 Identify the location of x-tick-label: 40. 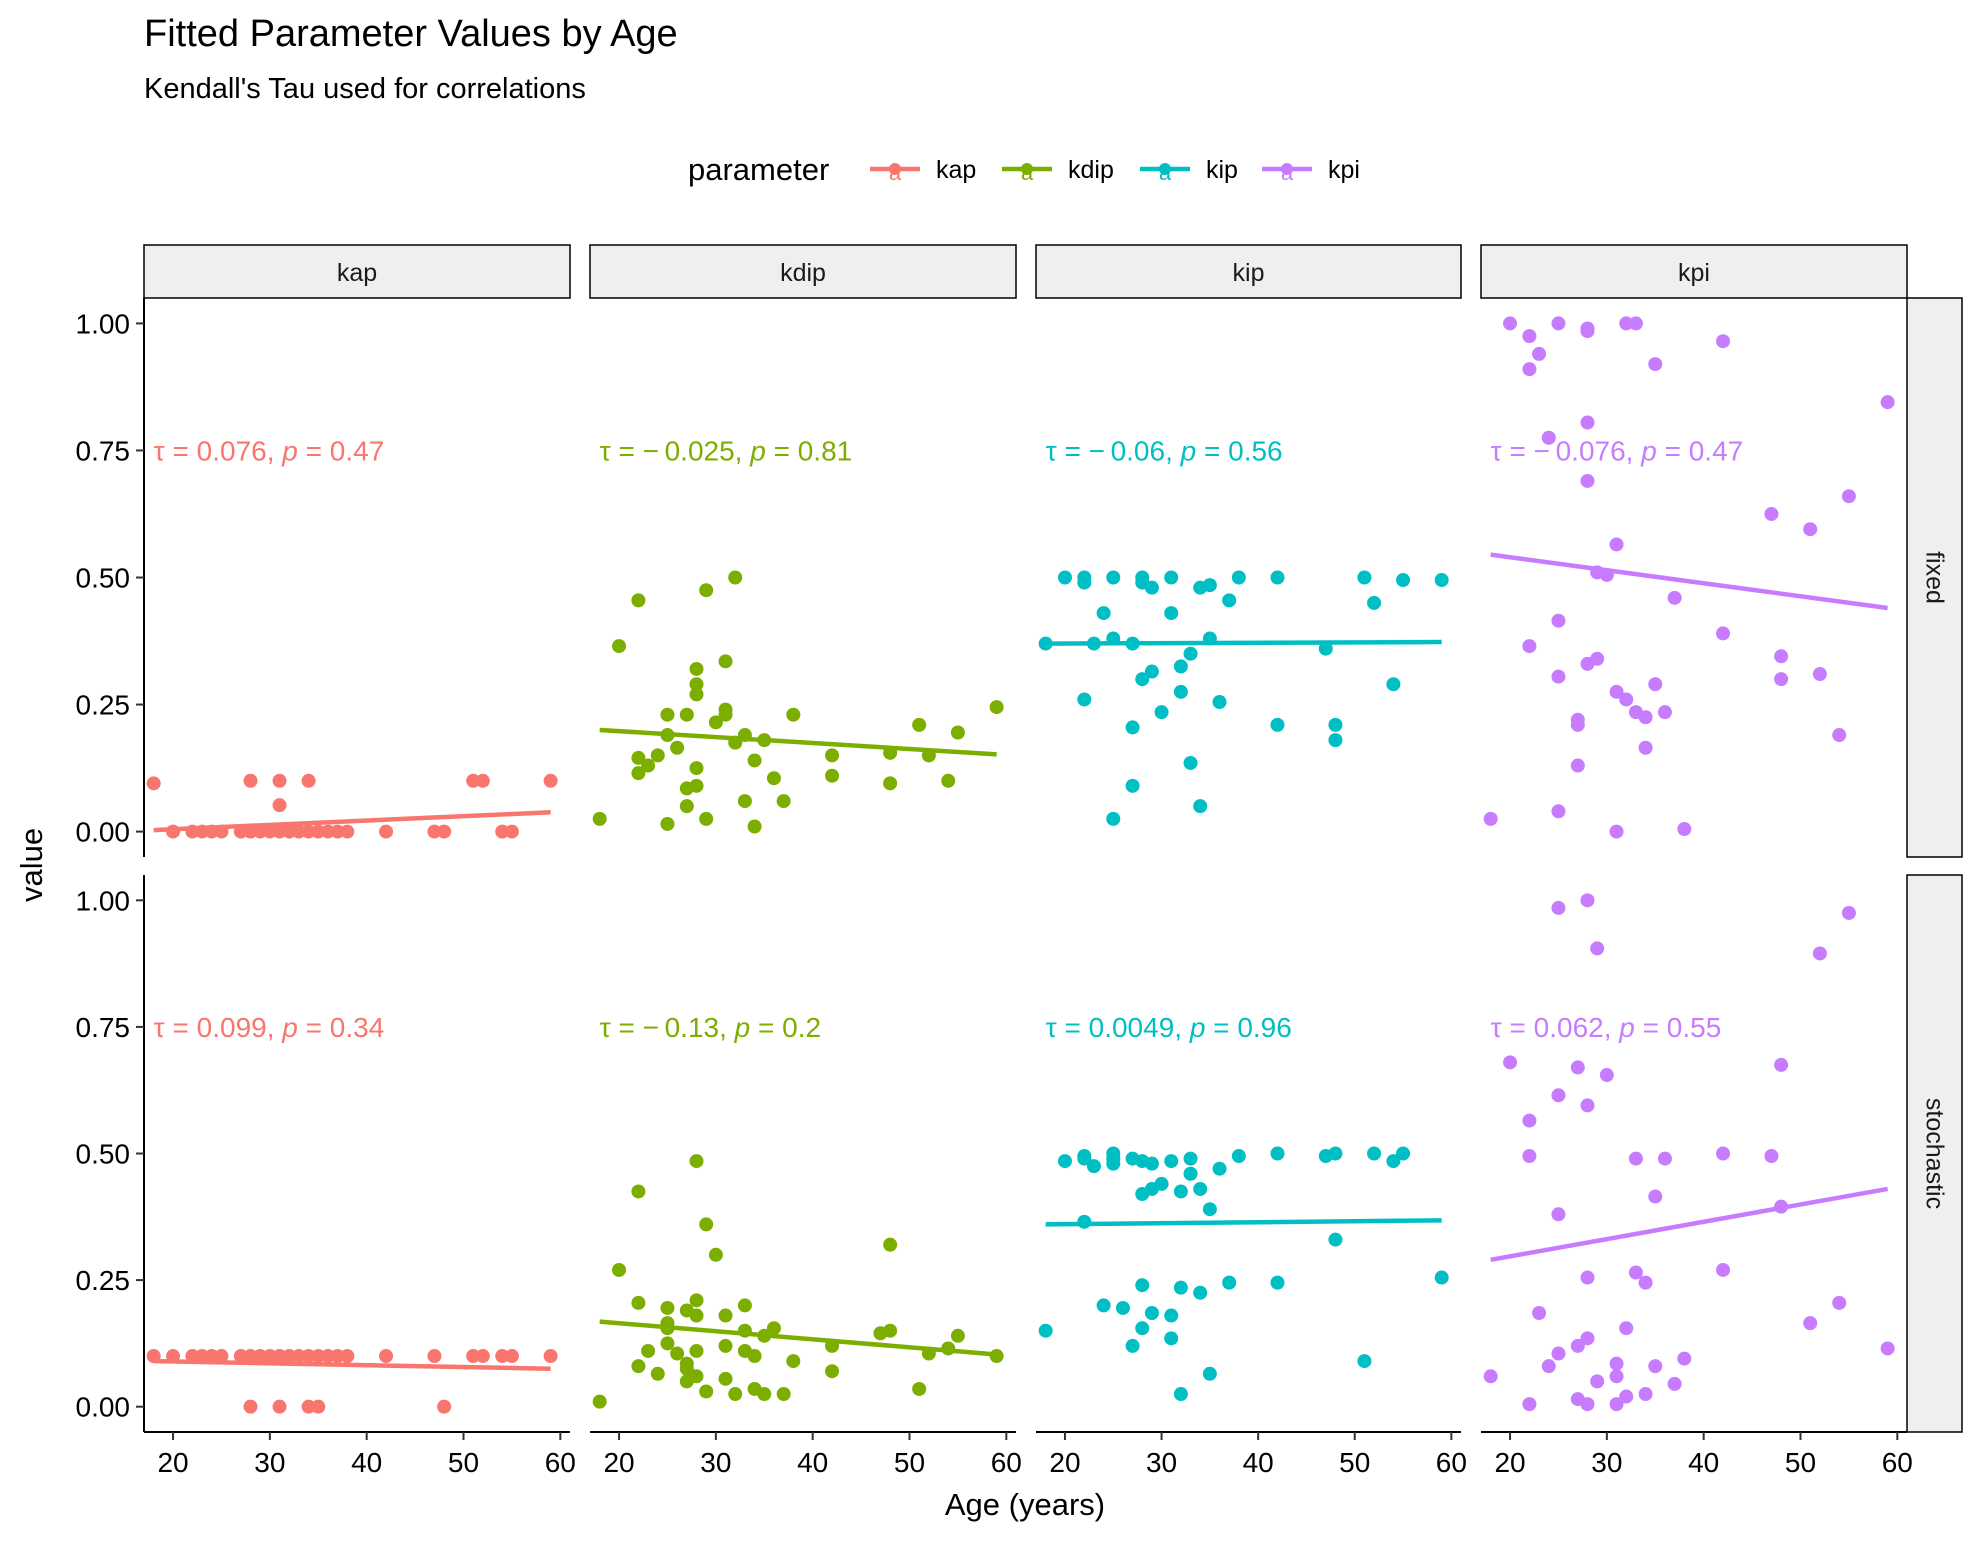
(1703, 1462).